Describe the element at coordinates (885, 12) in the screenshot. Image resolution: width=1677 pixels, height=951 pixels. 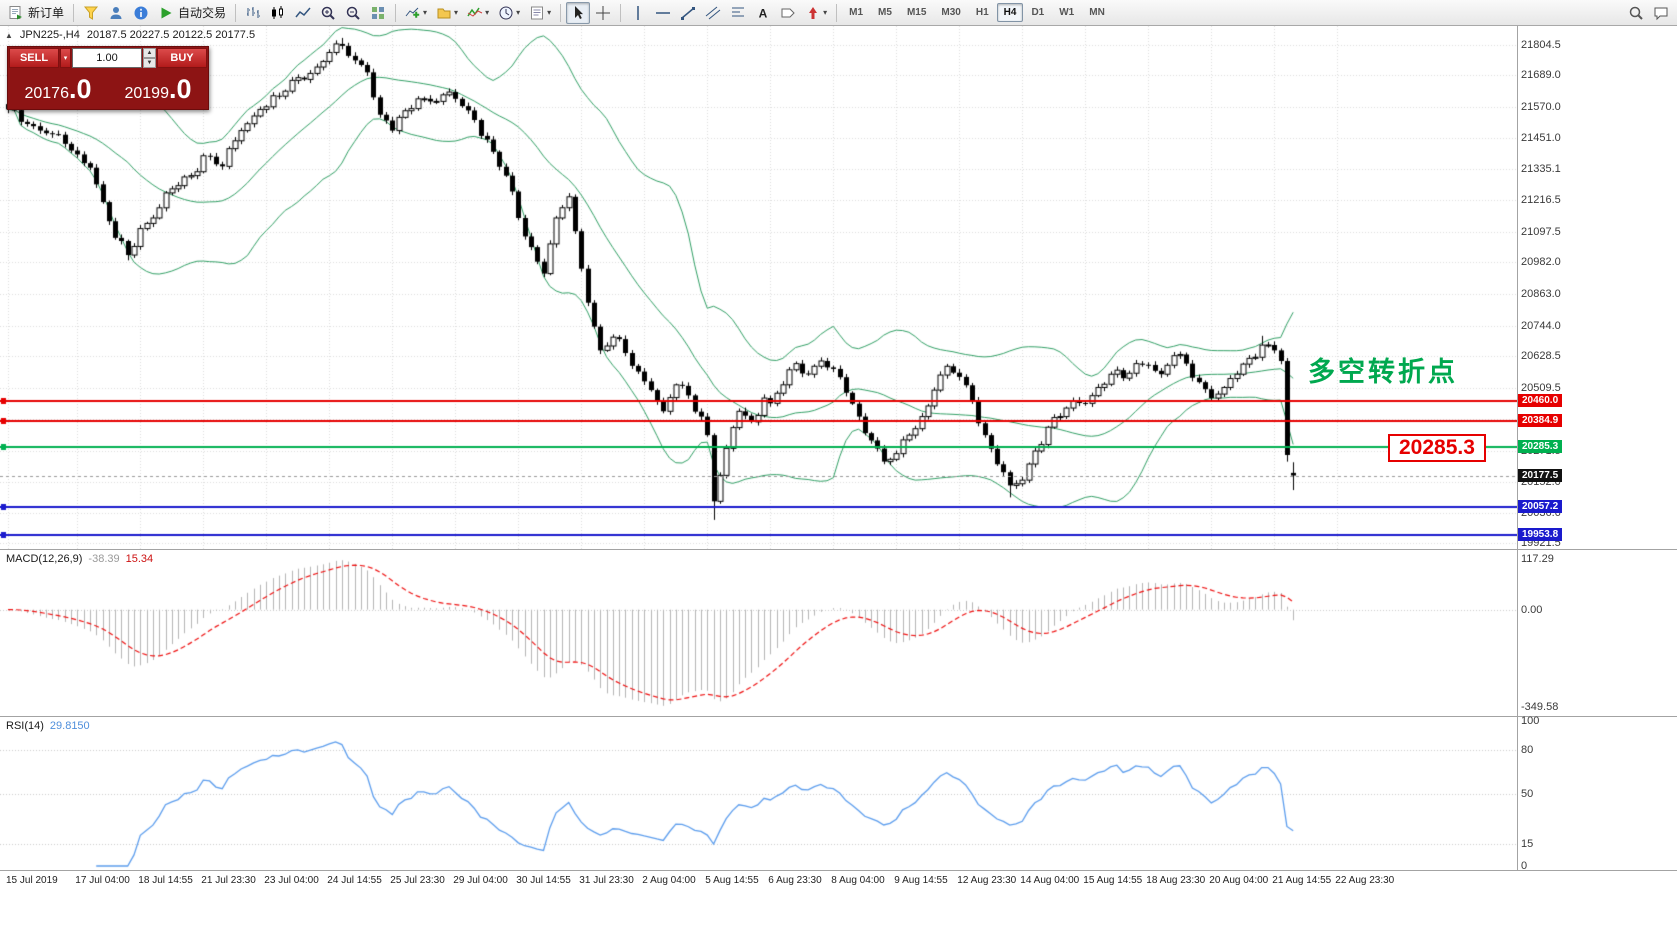
I see `timeframe-button-m5: M5` at that location.